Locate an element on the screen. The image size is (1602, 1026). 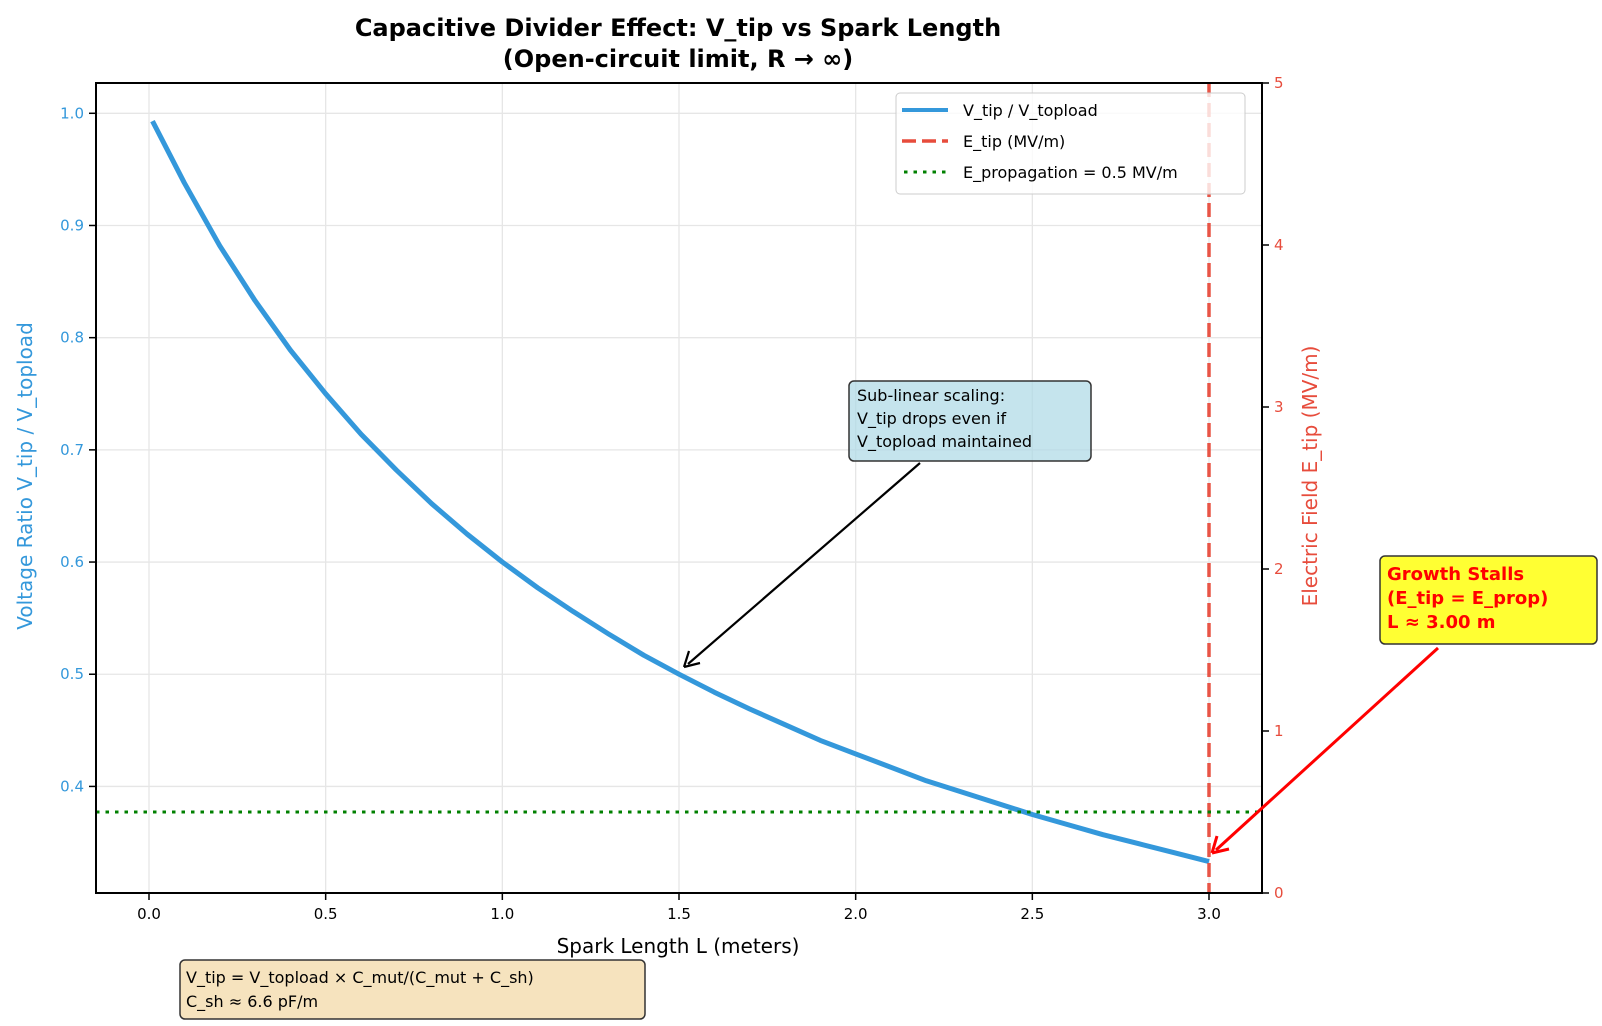
annotation-line: Sub-linear scaling: is located at coordinates (931, 395).